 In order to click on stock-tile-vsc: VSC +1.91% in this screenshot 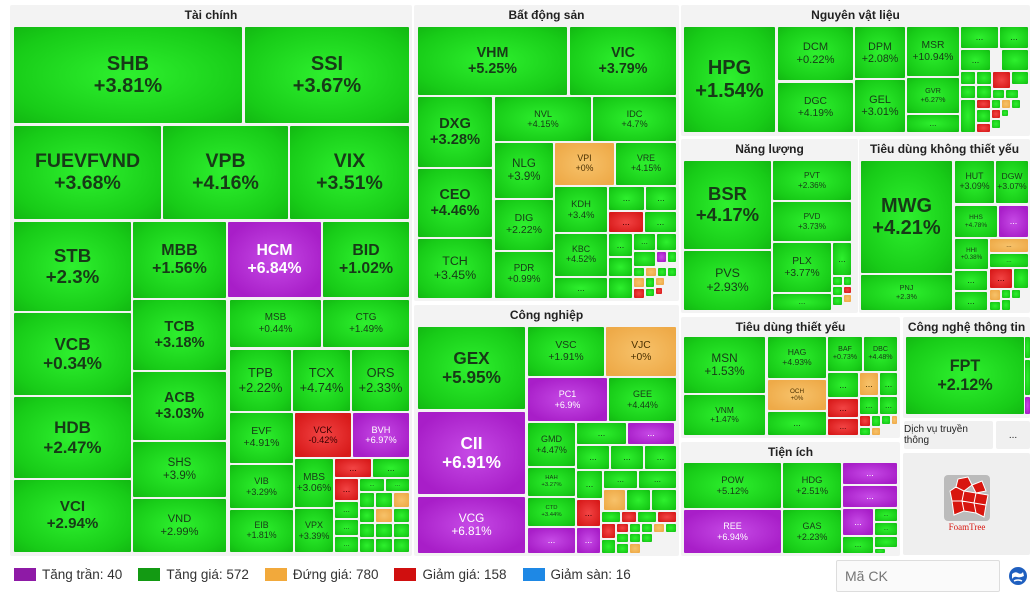, I will do `click(566, 351)`.